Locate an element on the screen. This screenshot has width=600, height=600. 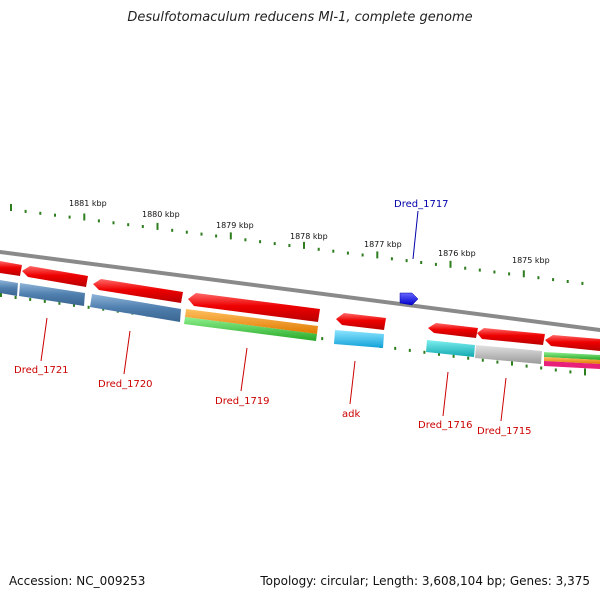
gene-label-adk: adk is located at coordinates (351, 414).